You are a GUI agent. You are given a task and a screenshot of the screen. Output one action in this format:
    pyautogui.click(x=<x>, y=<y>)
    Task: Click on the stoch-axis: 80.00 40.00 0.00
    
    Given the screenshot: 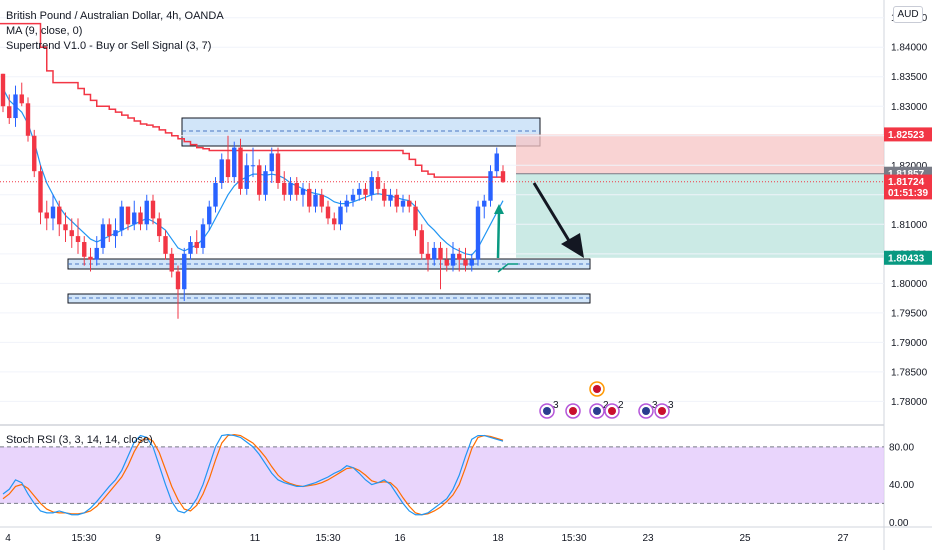 What is the action you would take?
    pyautogui.click(x=901, y=485)
    